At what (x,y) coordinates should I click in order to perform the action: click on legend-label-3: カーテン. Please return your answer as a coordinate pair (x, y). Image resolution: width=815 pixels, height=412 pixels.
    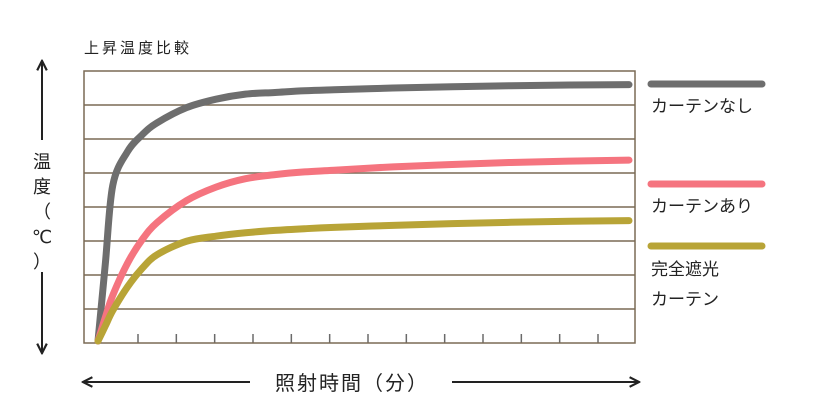
    Looking at the image, I should click on (685, 300).